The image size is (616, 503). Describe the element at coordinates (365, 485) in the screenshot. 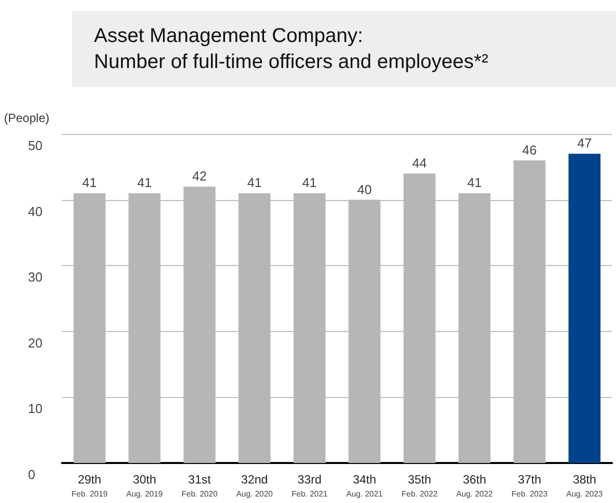

I see `x-tick-label: 34th Aug. 2021` at that location.